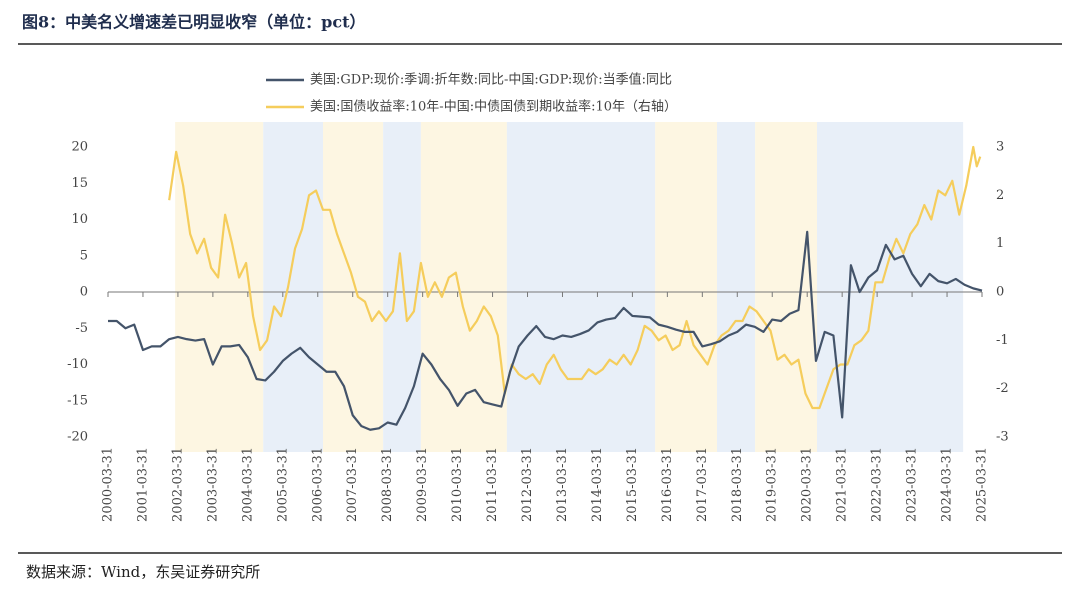 The width and height of the screenshot is (1080, 595). I want to click on x-tick-label: 2025-03-31, so click(982, 484).